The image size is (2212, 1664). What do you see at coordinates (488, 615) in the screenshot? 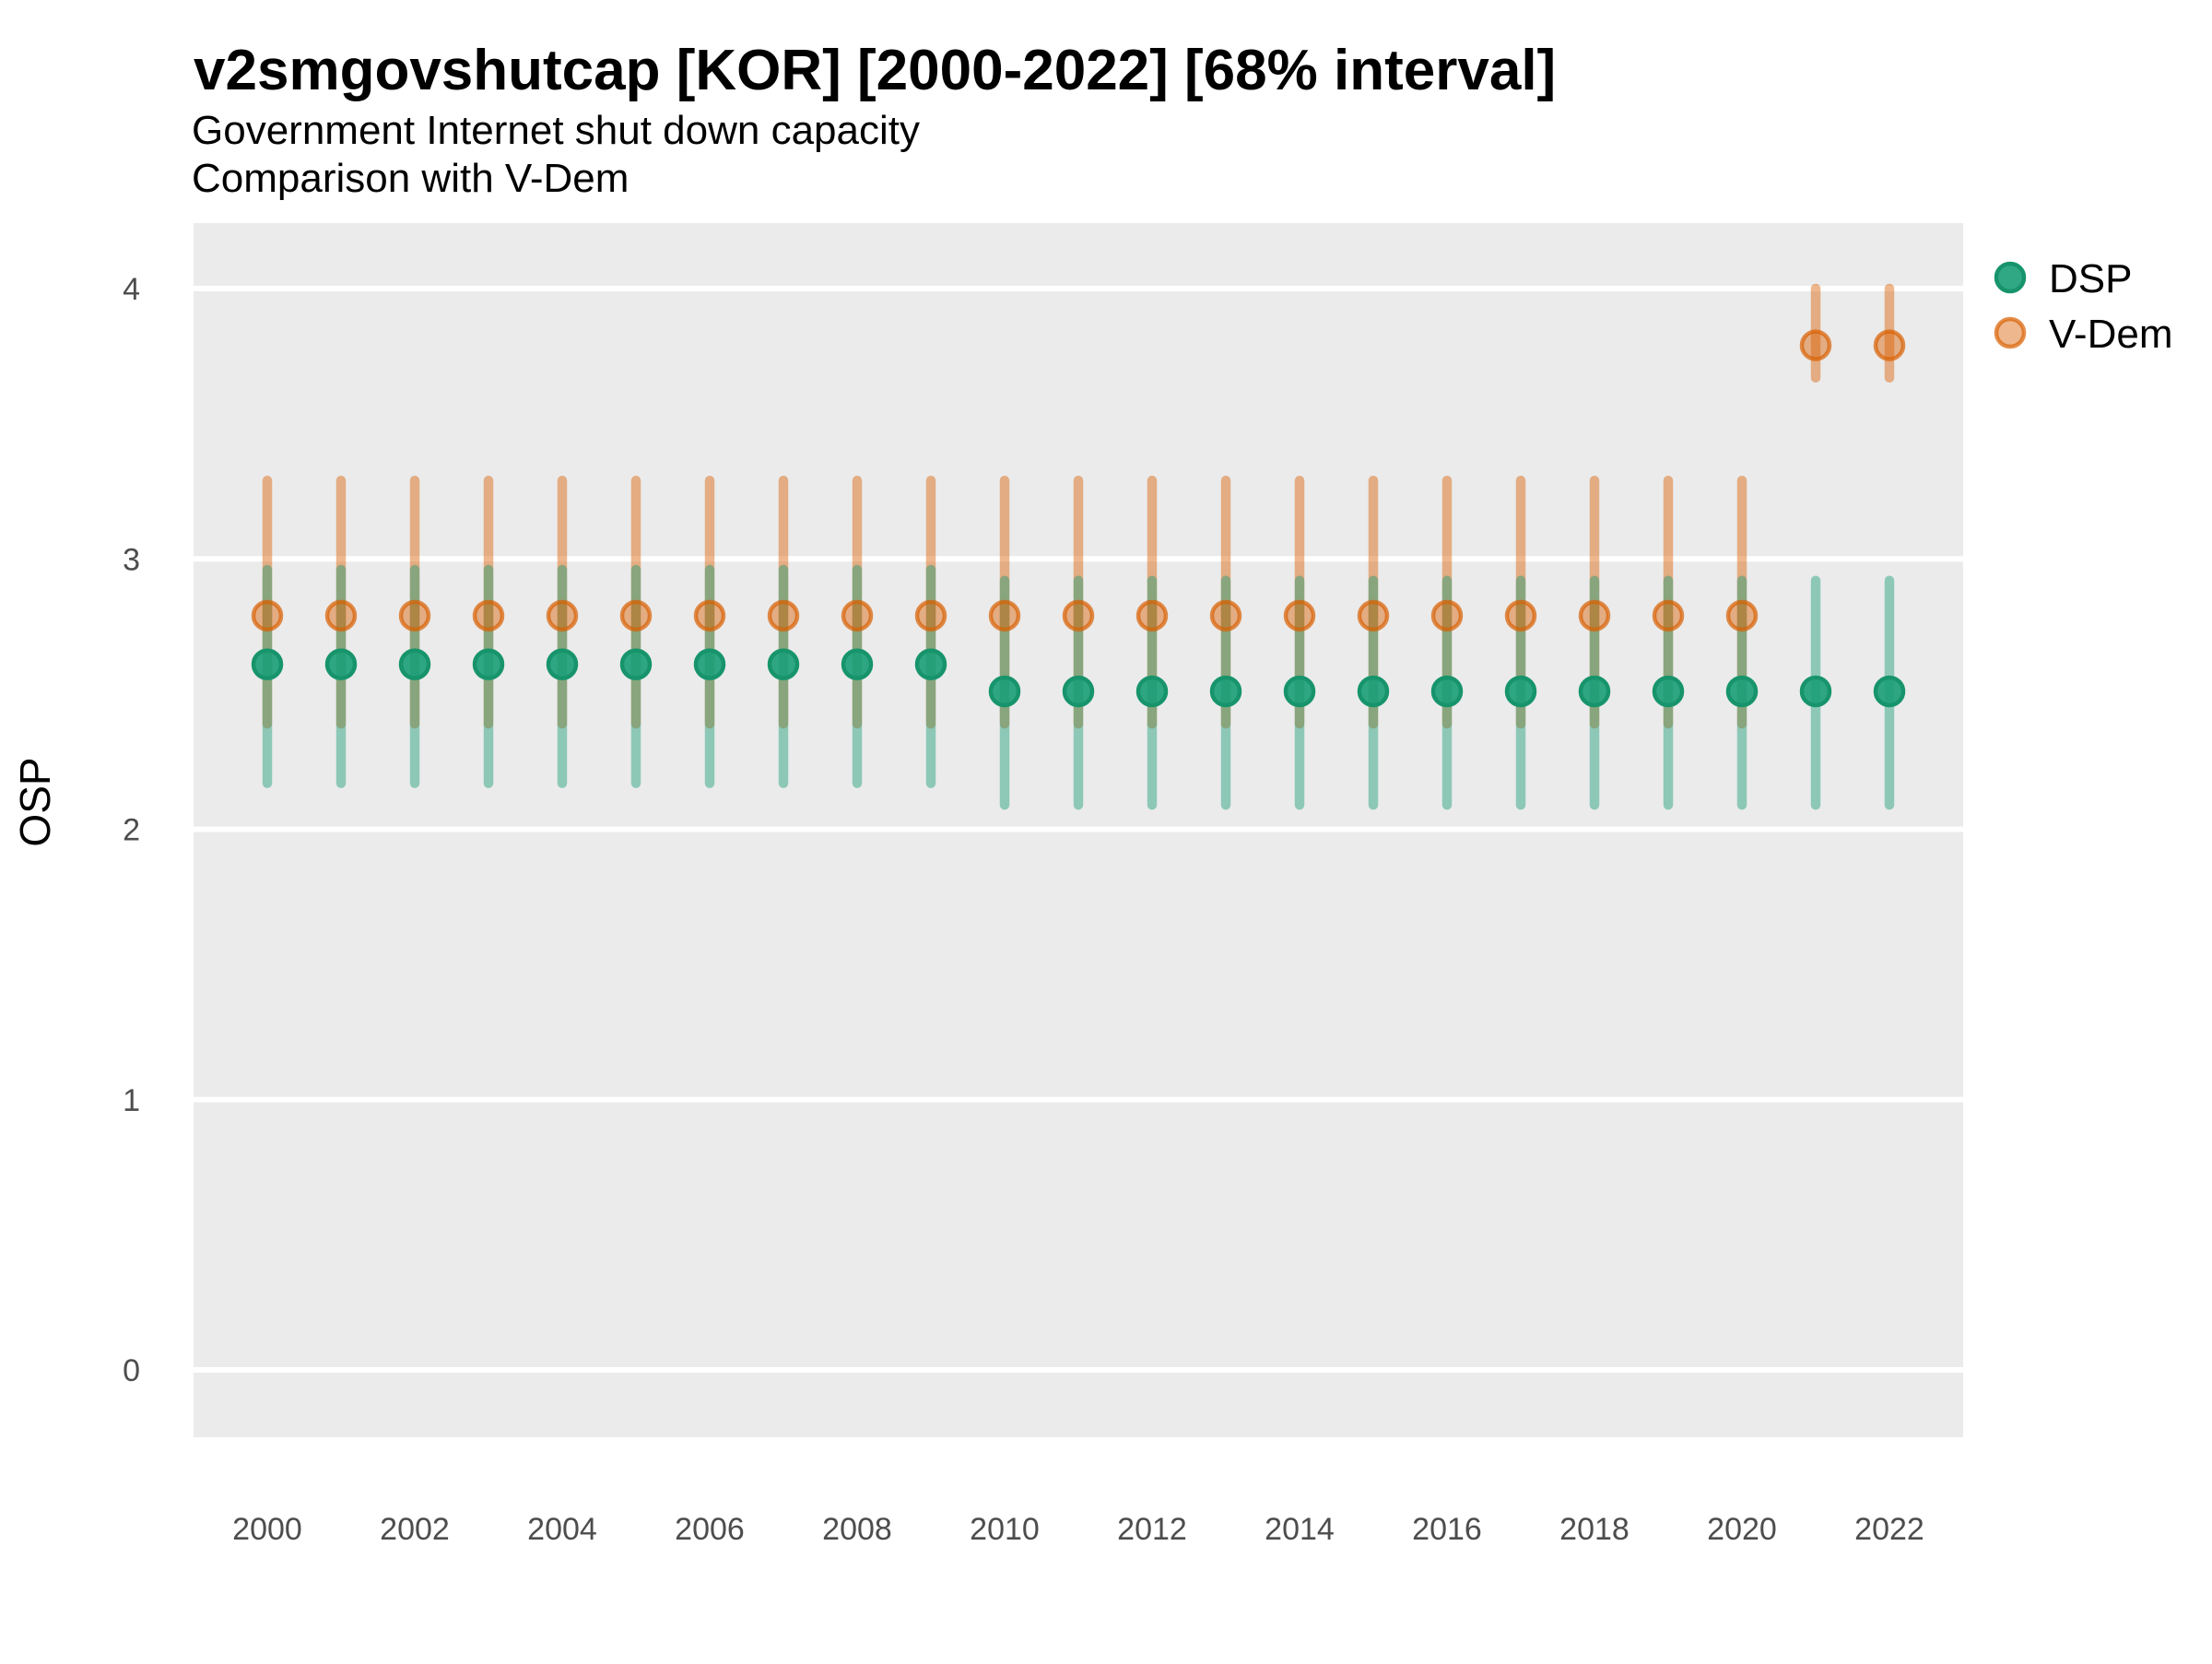
I see `vdem-point-2003` at bounding box center [488, 615].